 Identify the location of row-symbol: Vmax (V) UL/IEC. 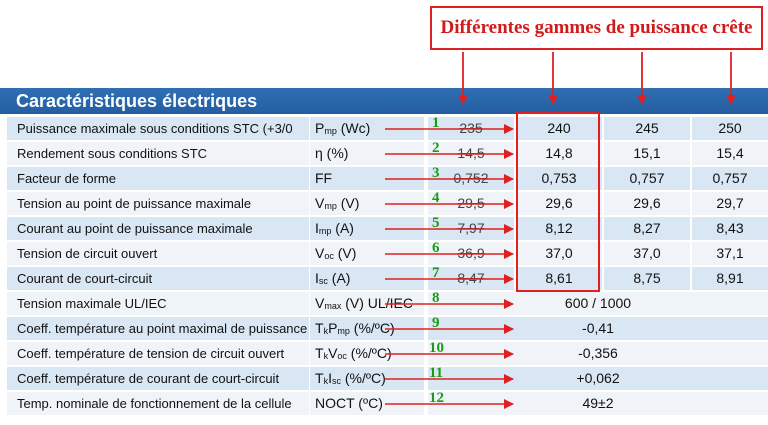
(367, 303).